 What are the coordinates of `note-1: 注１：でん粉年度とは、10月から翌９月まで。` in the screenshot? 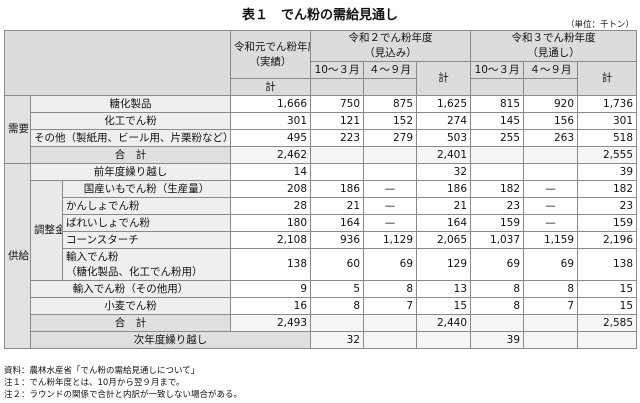 It's located at (94, 383).